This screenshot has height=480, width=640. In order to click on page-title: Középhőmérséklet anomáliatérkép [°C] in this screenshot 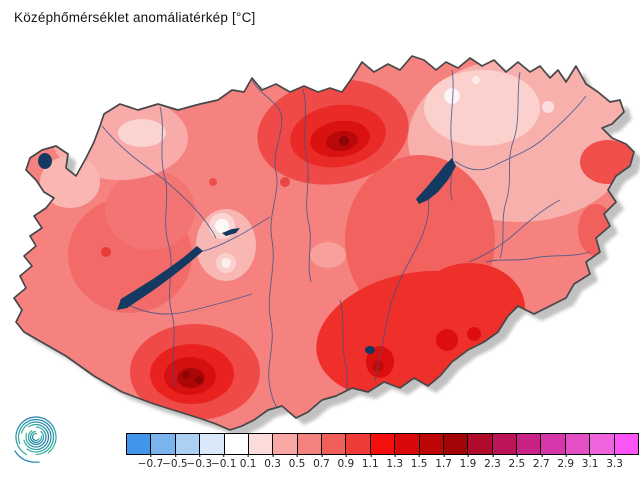, I will do `click(135, 17)`.